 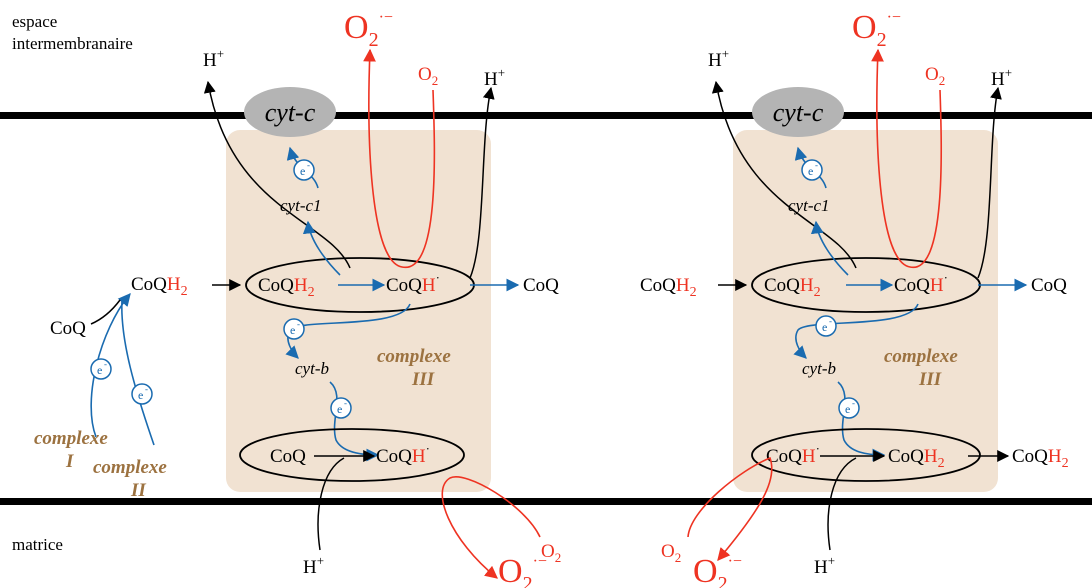 I want to click on electron-path-qi-left, so click(x=354, y=421).